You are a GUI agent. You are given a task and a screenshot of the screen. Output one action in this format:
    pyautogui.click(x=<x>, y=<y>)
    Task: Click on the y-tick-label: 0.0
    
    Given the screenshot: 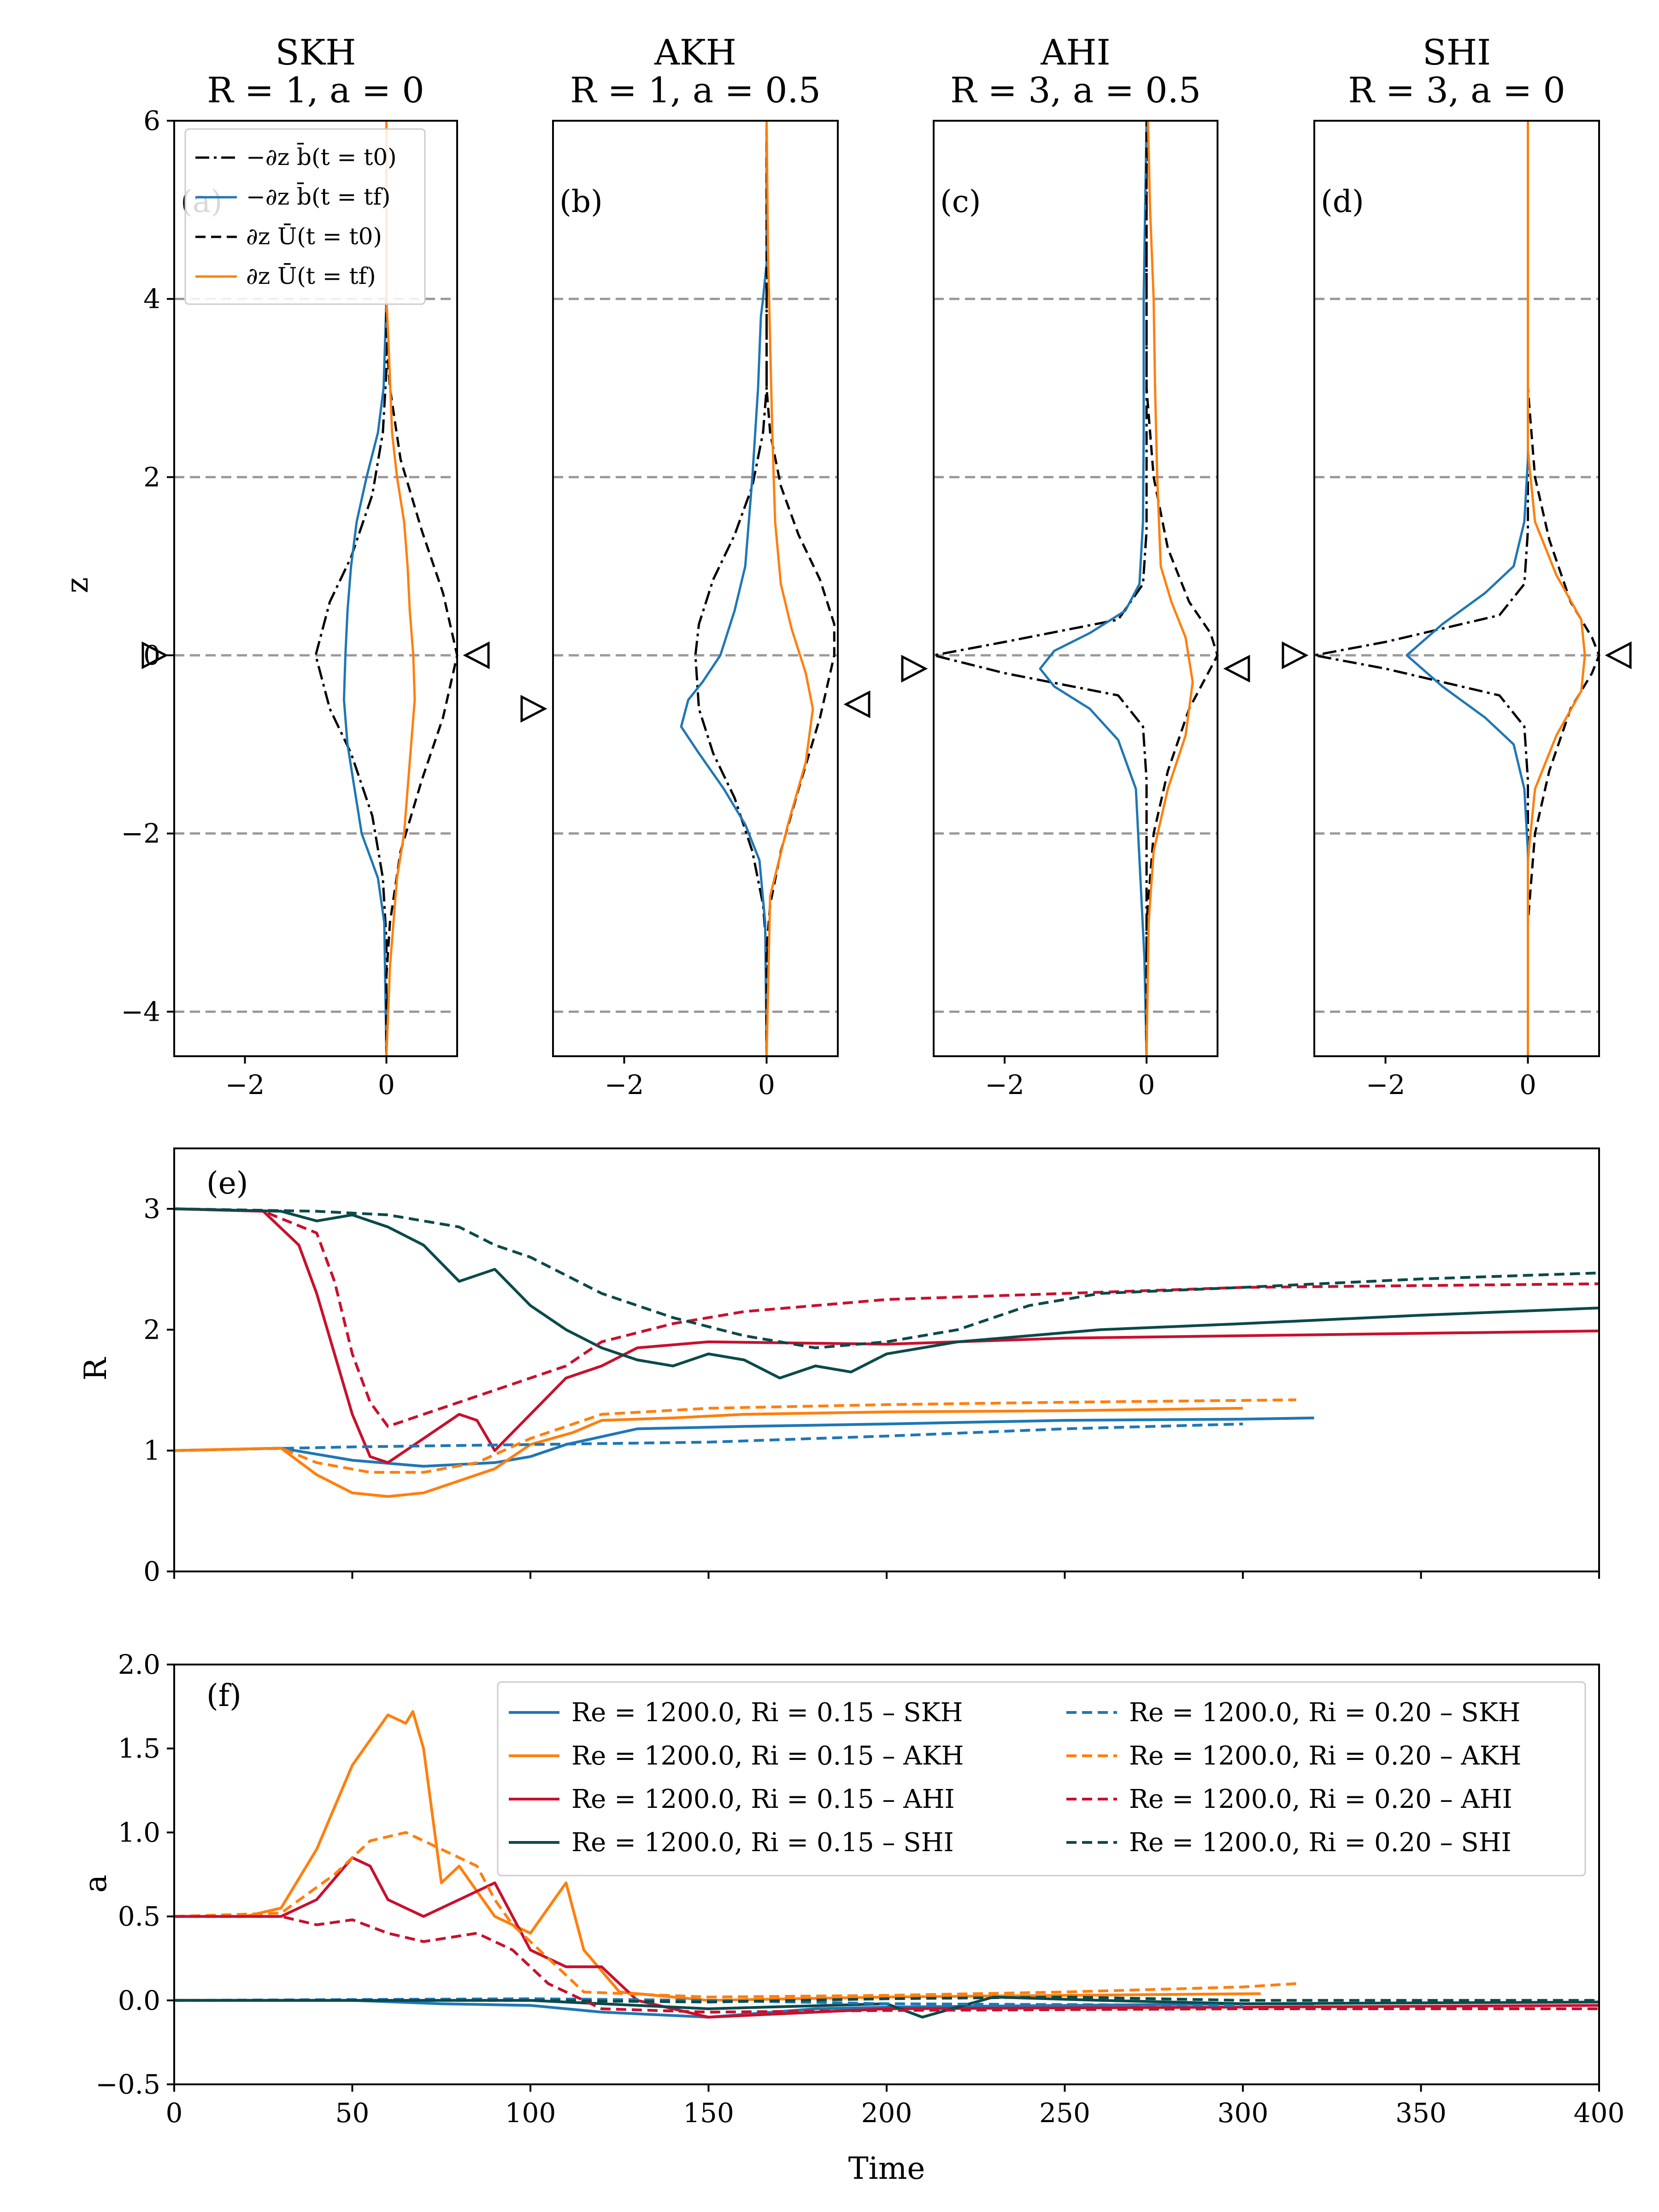 What is the action you would take?
    pyautogui.click(x=139, y=2000)
    